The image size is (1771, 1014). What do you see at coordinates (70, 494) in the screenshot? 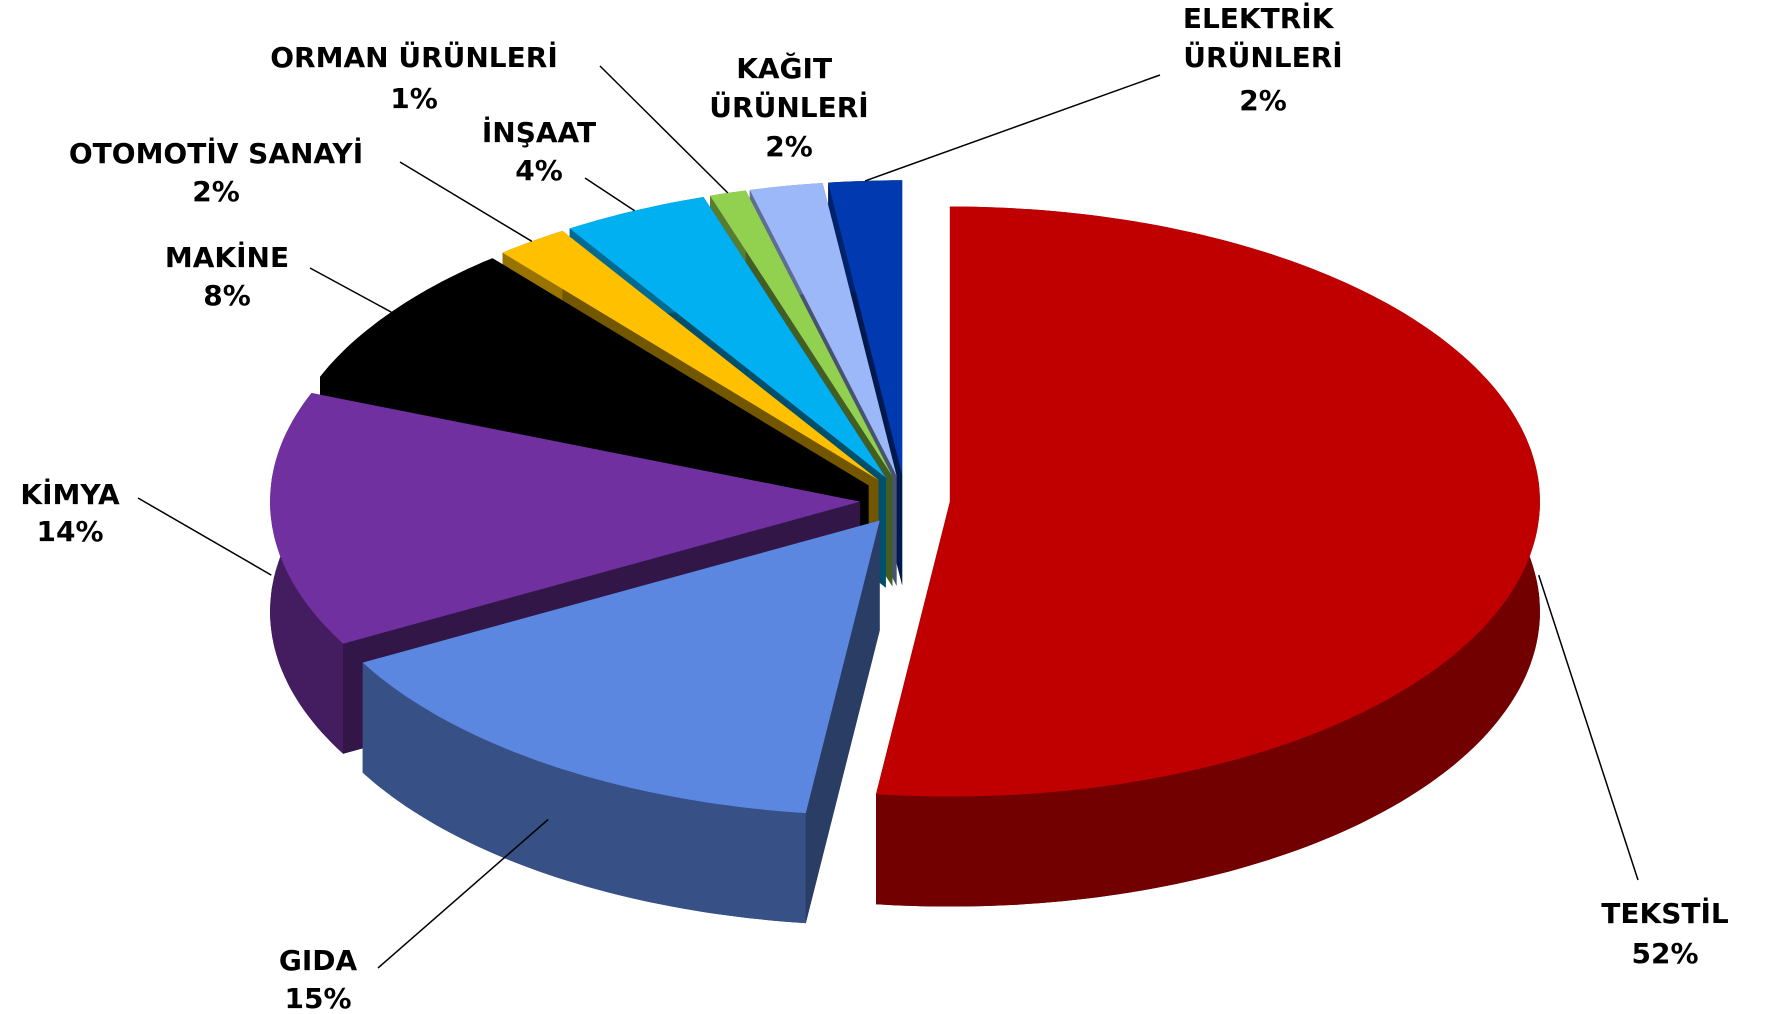
I see `slice-label: KİMYA` at bounding box center [70, 494].